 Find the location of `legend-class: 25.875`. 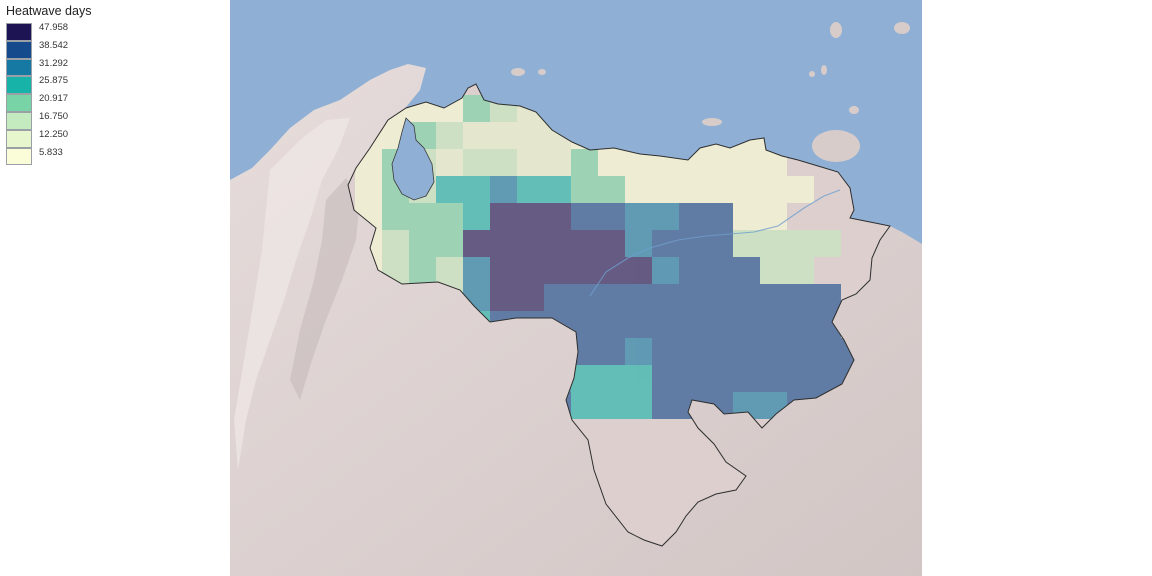

legend-class: 25.875 is located at coordinates (106, 85).